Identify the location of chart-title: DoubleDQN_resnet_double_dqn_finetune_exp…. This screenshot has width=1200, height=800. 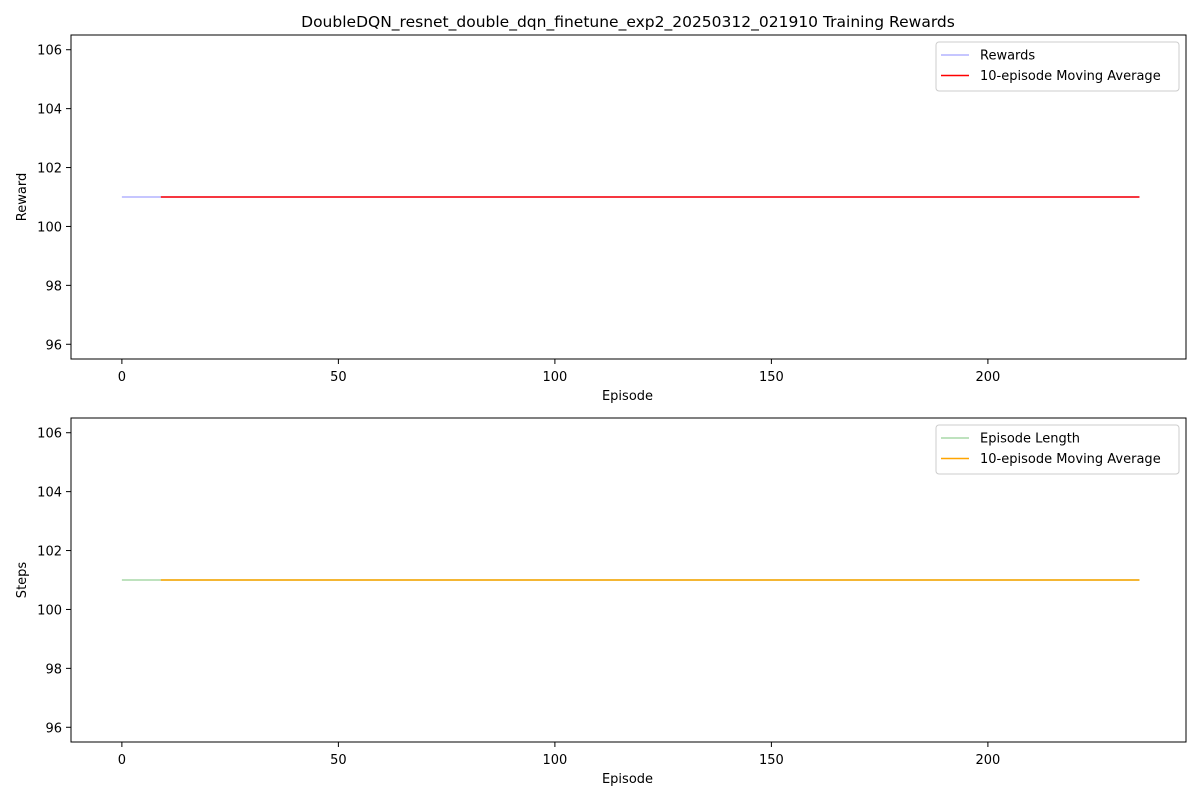
(628, 22).